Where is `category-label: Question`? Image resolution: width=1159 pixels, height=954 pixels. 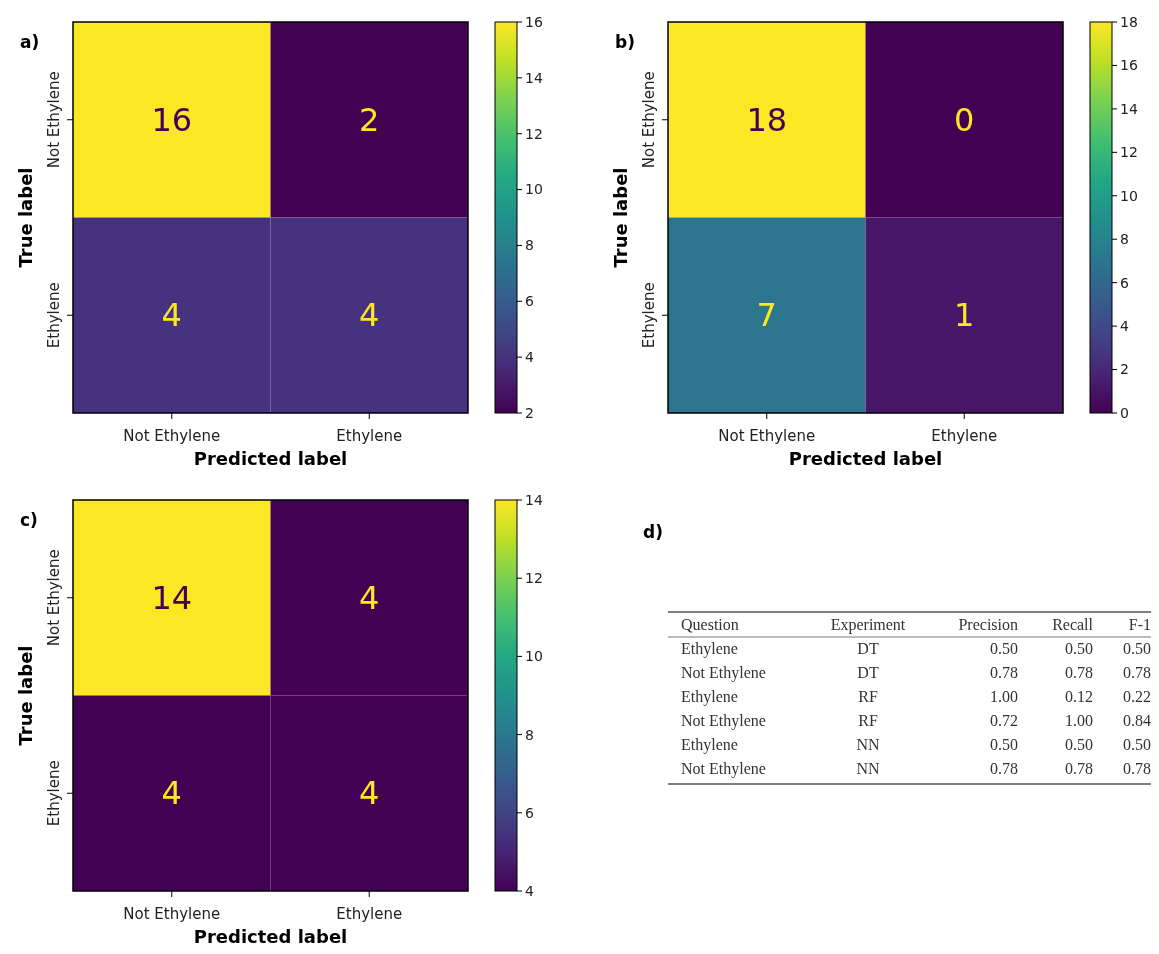 category-label: Question is located at coordinates (710, 624).